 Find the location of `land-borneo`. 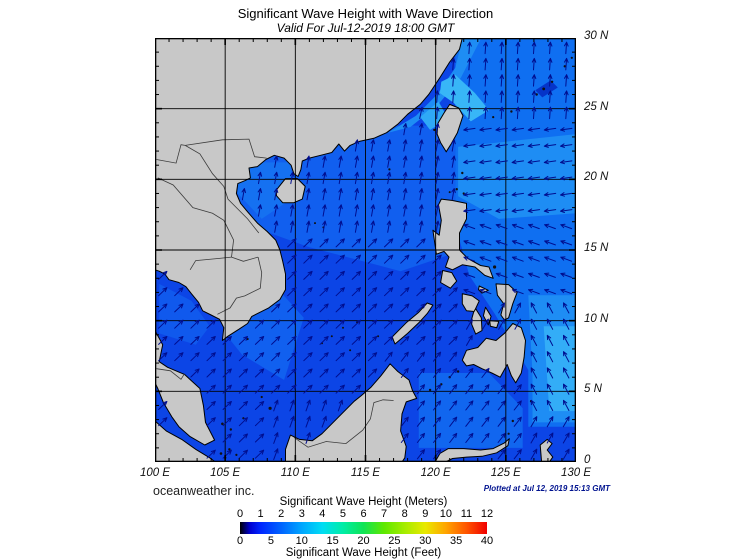

land-borneo is located at coordinates (351, 412).